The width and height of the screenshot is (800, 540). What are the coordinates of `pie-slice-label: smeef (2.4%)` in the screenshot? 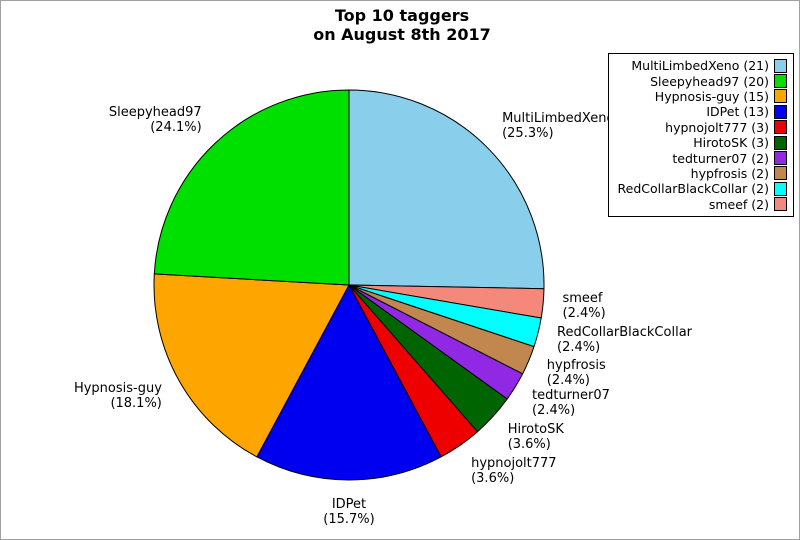 It's located at (584, 306).